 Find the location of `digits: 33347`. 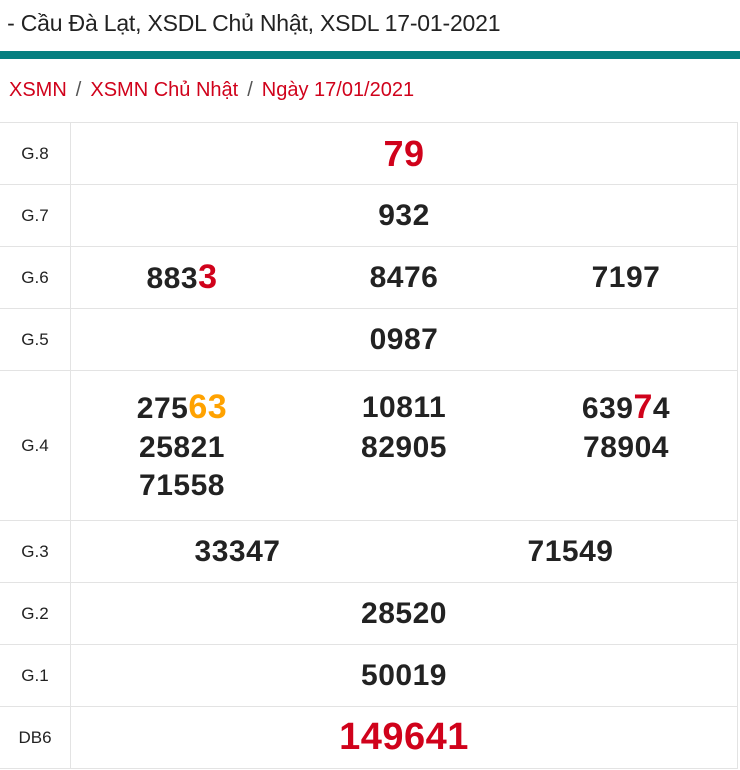

digits: 33347 is located at coordinates (237, 551).